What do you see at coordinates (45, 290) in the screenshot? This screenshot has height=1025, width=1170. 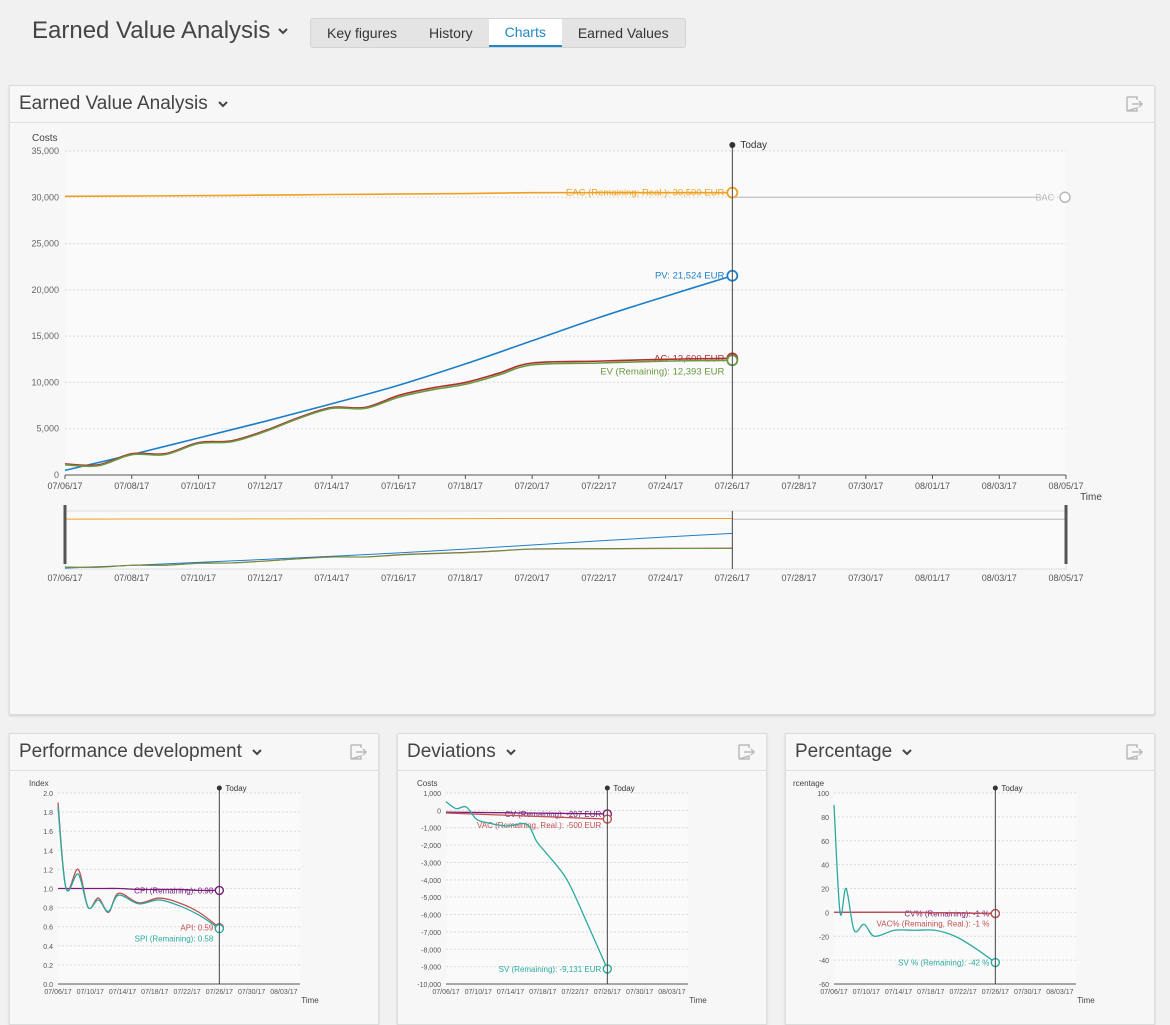 I see `y-tick-label: 20,000` at bounding box center [45, 290].